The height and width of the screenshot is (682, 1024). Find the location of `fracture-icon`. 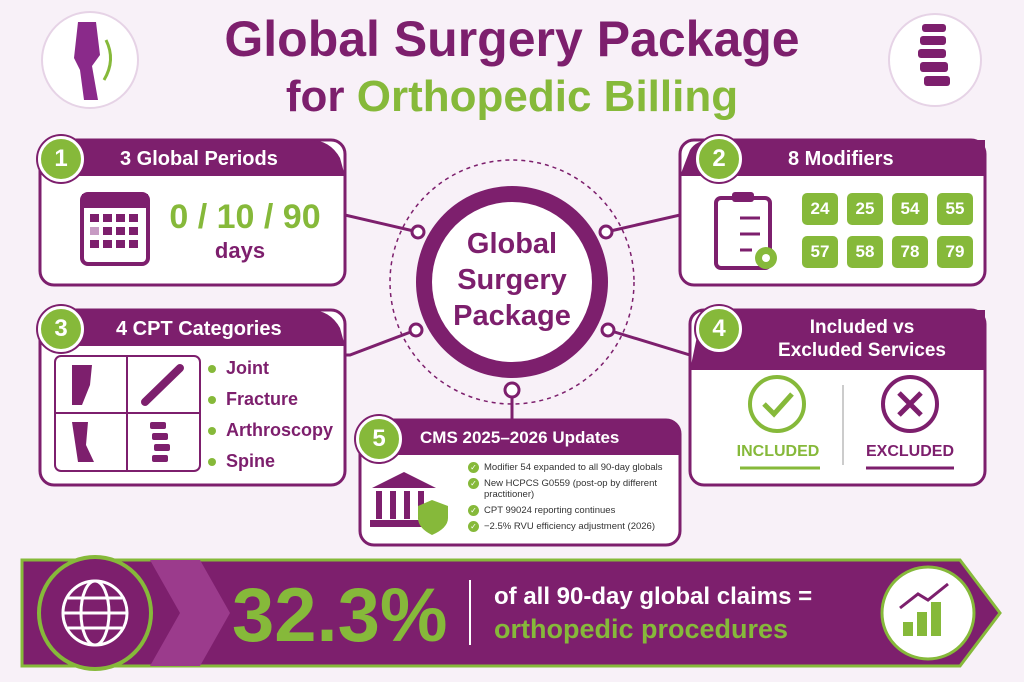

fracture-icon is located at coordinates (162, 385).